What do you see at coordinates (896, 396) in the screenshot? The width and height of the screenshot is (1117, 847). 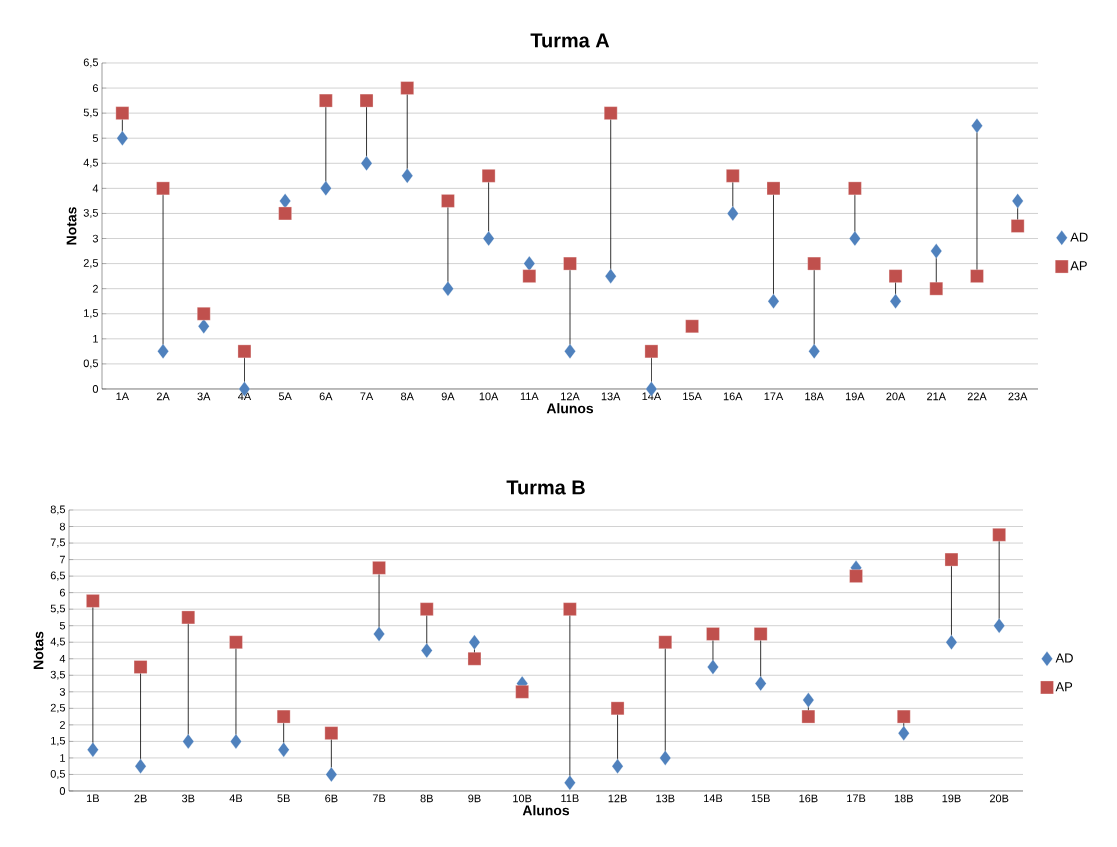 I see `x-tick-label: 20A` at bounding box center [896, 396].